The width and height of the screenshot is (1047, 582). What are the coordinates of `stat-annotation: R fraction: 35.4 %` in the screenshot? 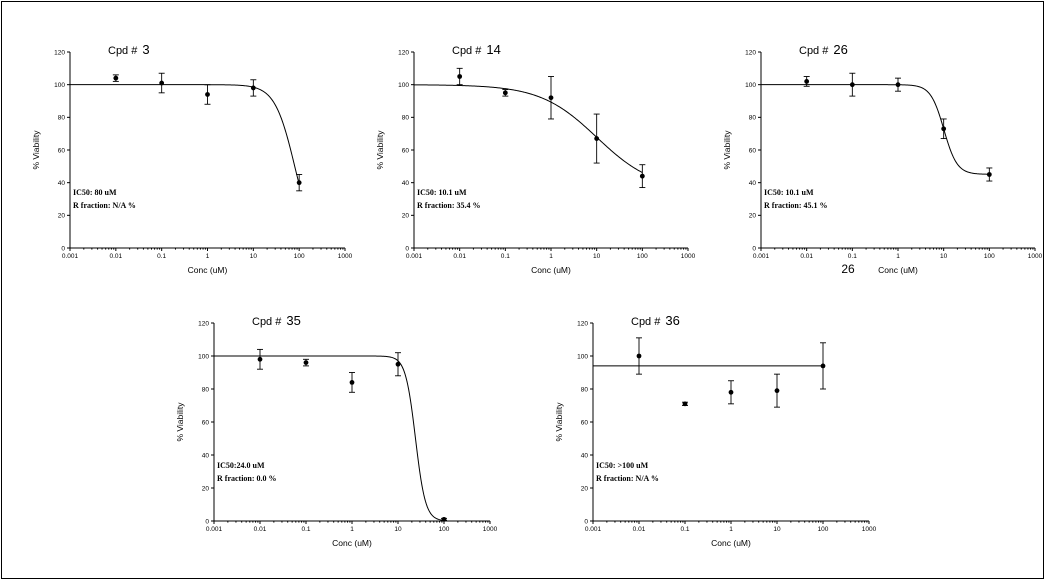 It's located at (449, 205).